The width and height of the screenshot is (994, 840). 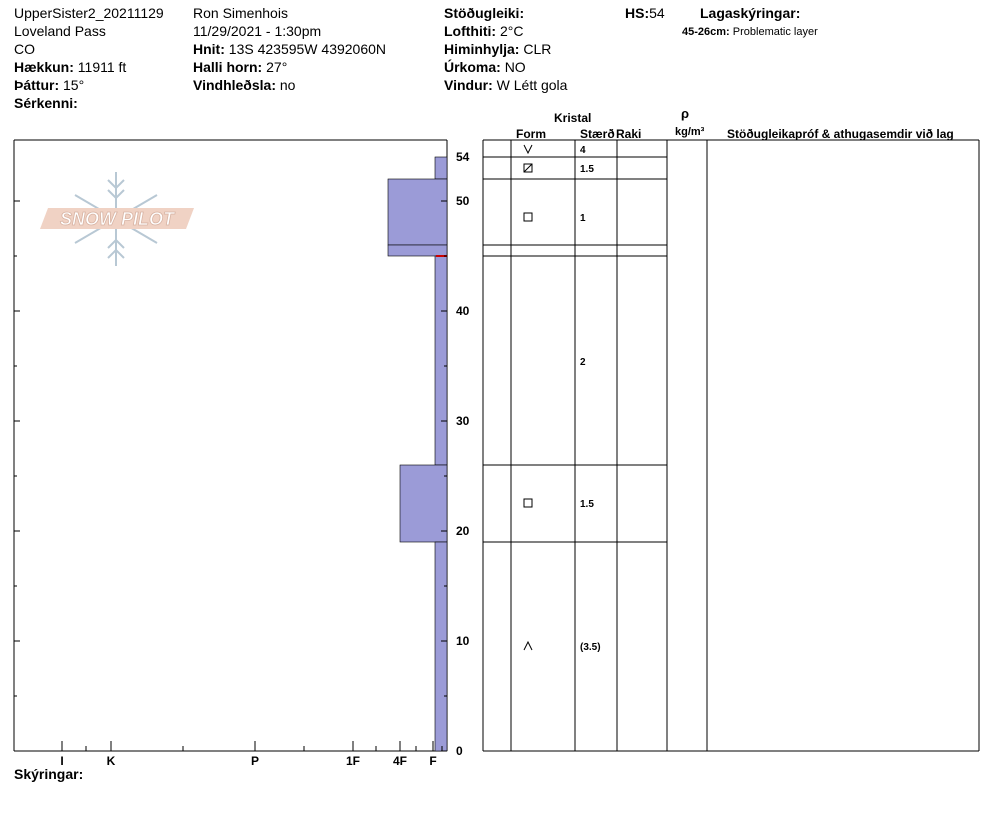 I want to click on precip: Úrkoma: NO, so click(x=485, y=67).